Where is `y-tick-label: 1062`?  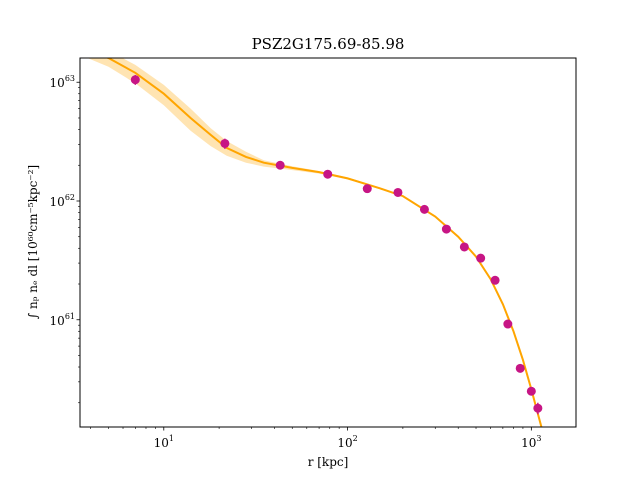
y-tick-label: 1062 is located at coordinates (62, 201).